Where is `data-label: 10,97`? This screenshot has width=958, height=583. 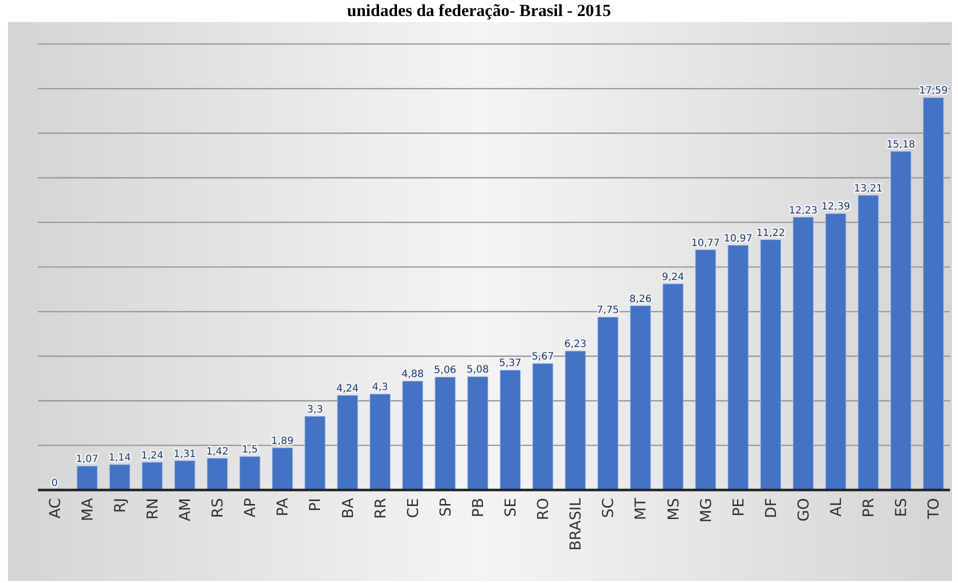 data-label: 10,97 is located at coordinates (738, 238).